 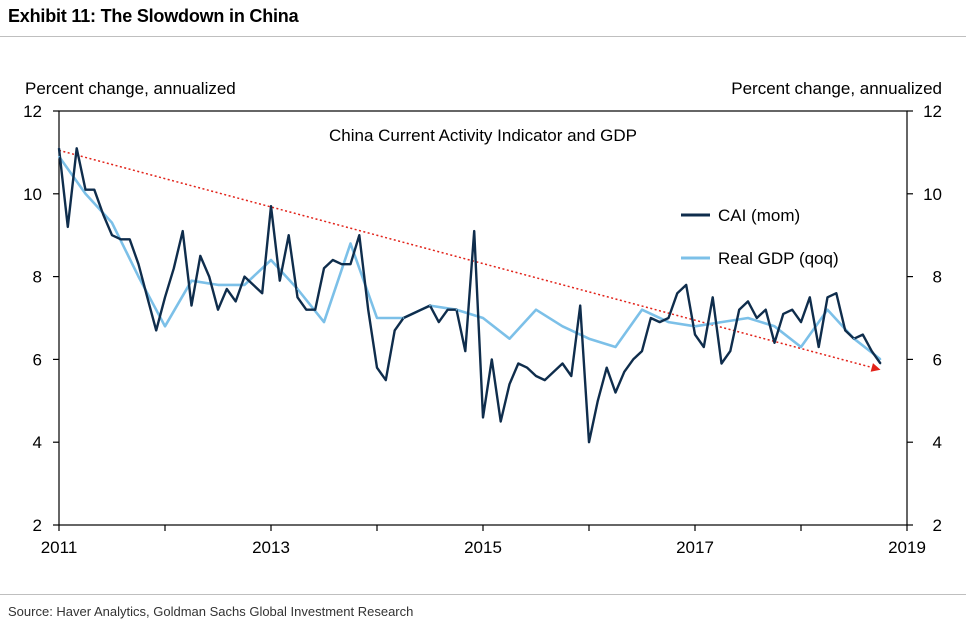 What do you see at coordinates (41, 318) in the screenshot?
I see `y-axis-left: 2 4 6 8 10 12` at bounding box center [41, 318].